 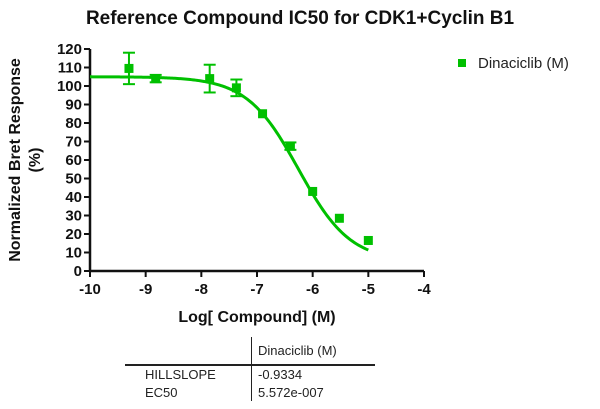 What do you see at coordinates (69, 86) in the screenshot?
I see `y-tick-label: 100` at bounding box center [69, 86].